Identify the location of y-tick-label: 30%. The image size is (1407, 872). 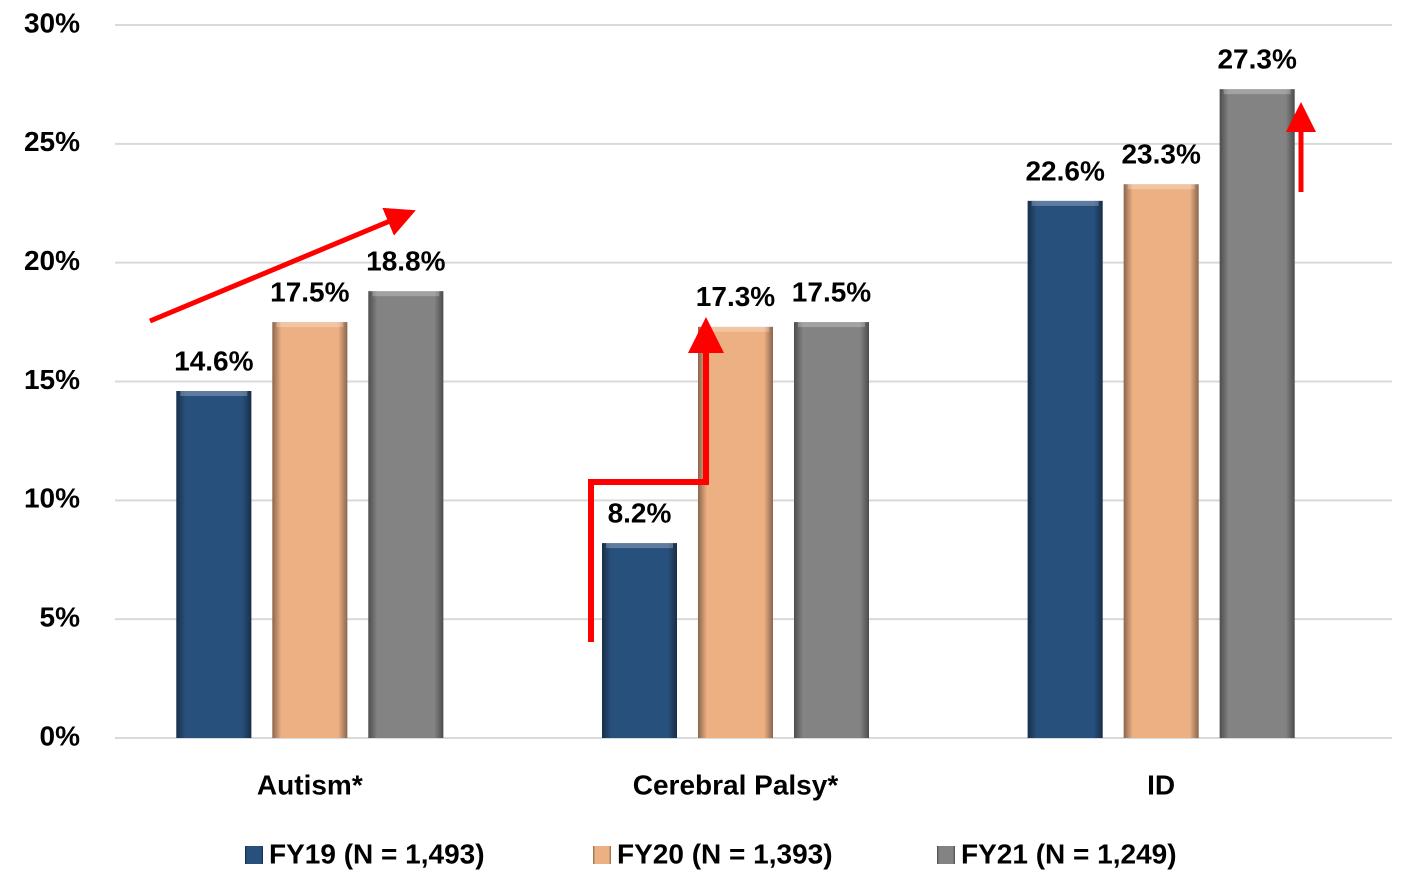
(52, 22).